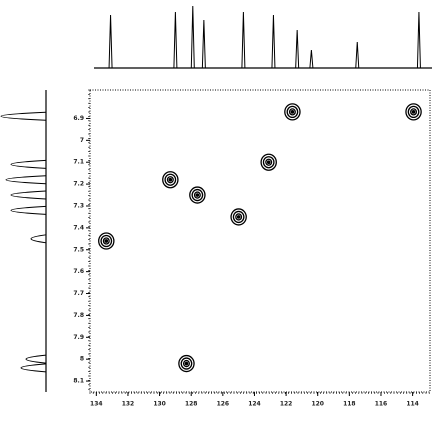  Describe the element at coordinates (159, 404) in the screenshot. I see `x-tick-label: 130` at that location.